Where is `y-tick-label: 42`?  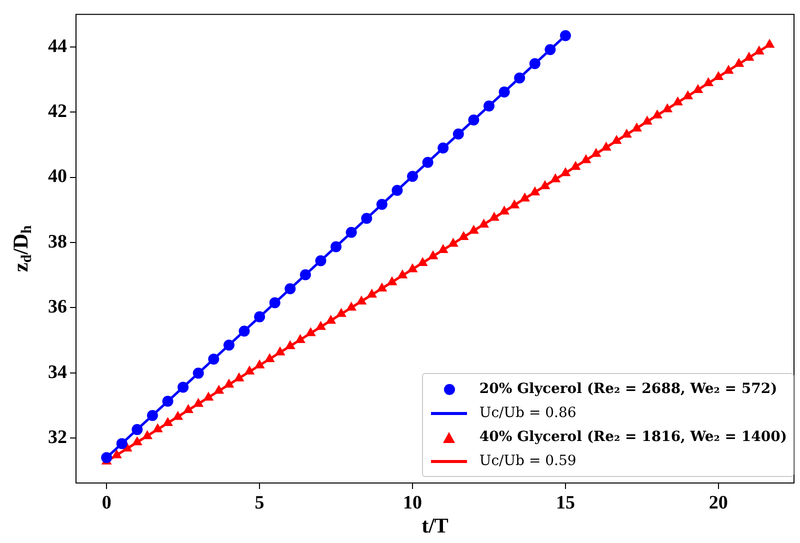
y-tick-label: 42 is located at coordinates (57, 111).